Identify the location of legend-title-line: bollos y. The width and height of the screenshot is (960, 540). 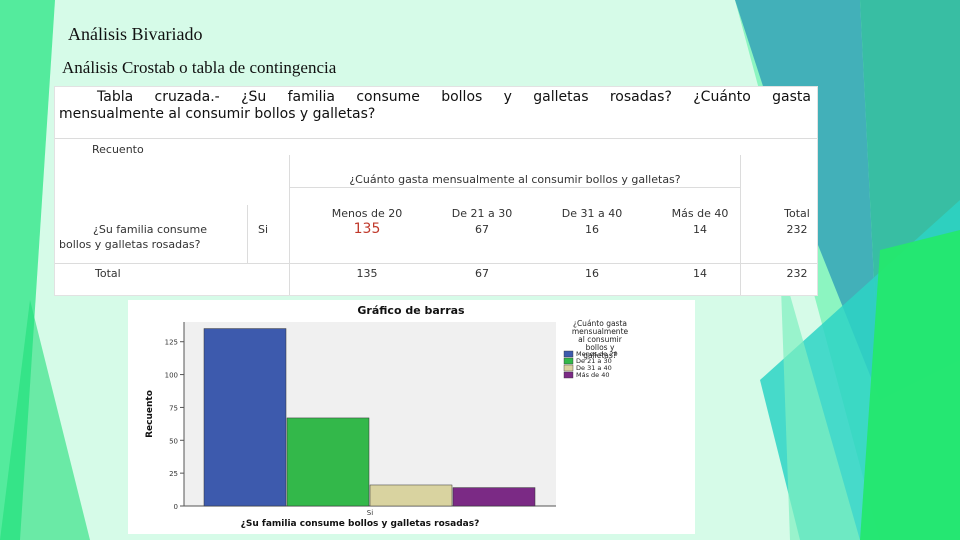
(600, 347).